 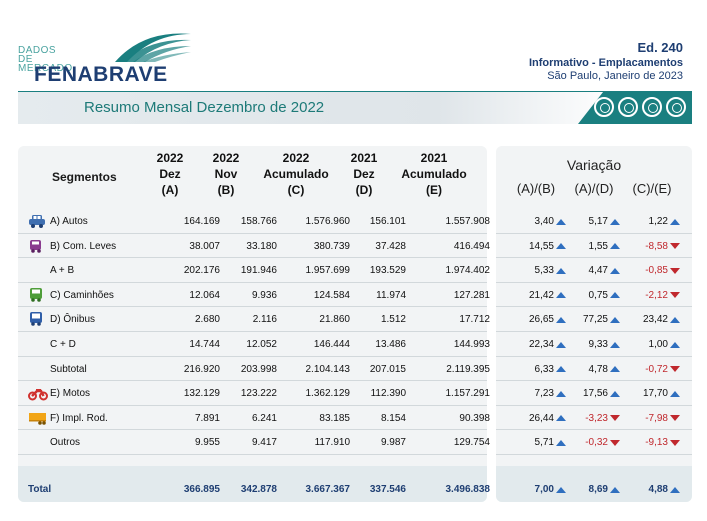 I want to click on cell-var-ce-value: -2,12, so click(x=656, y=295).